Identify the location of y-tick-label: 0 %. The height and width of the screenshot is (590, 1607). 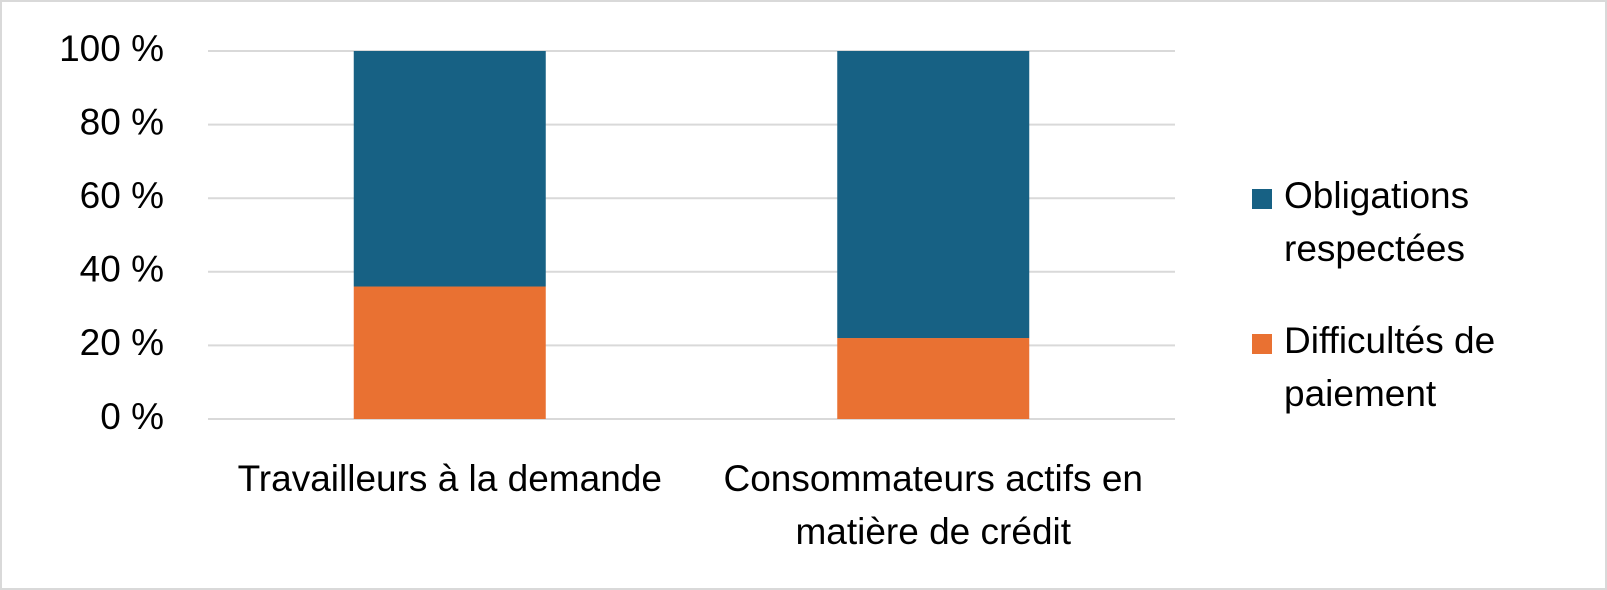
(132, 416).